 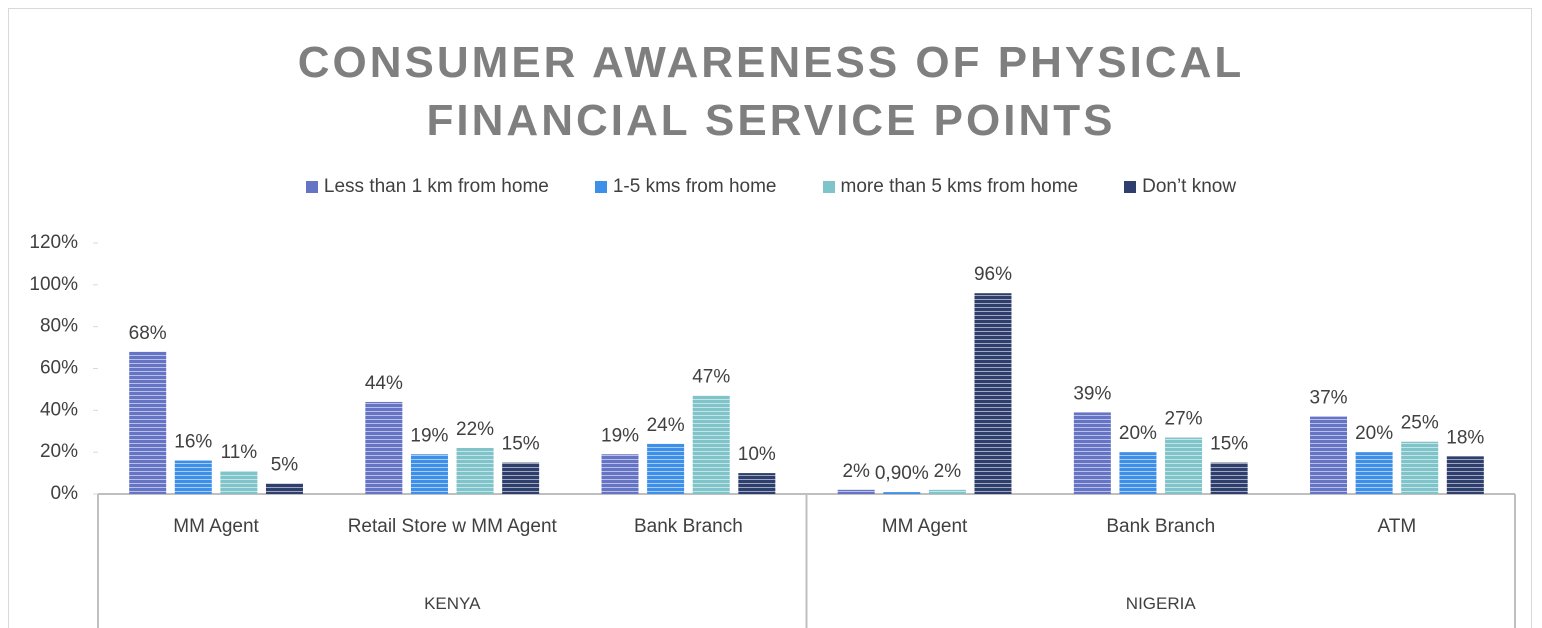 I want to click on legend-item: 1-5 kms from home, so click(x=685, y=187).